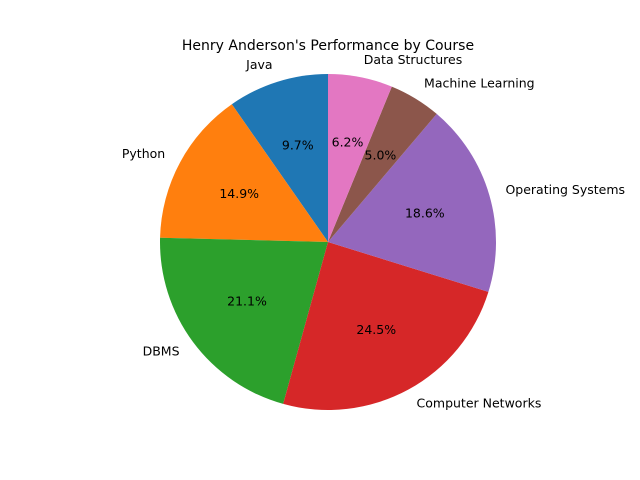 Image resolution: width=640 pixels, height=480 pixels. I want to click on pie-slice-python, so click(244, 173).